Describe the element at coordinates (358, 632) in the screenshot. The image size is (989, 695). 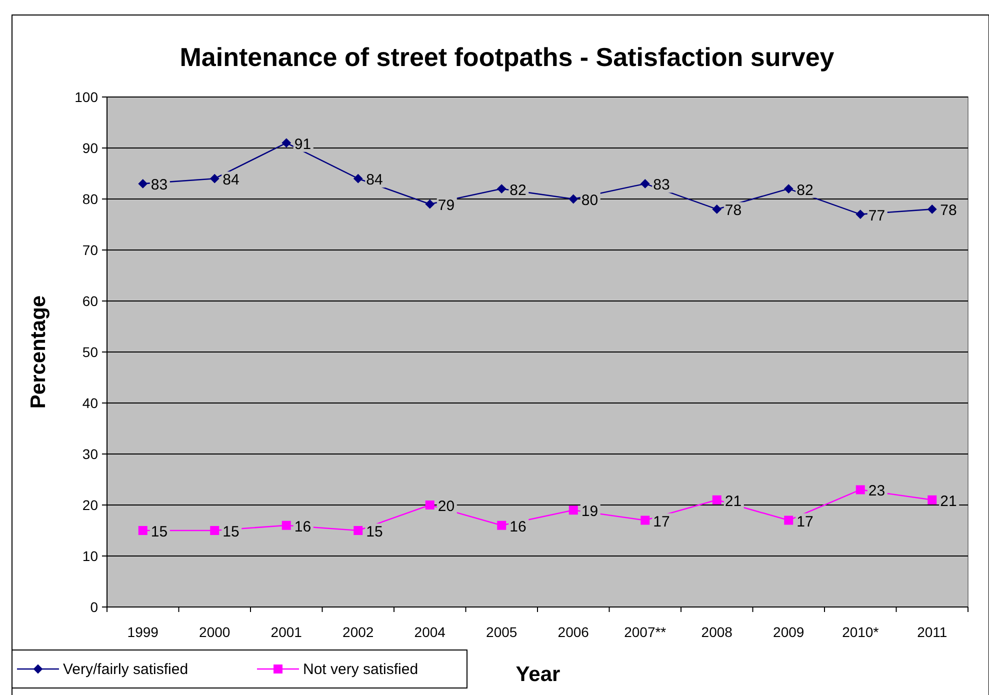
I see `x-tick-label: 2002` at that location.